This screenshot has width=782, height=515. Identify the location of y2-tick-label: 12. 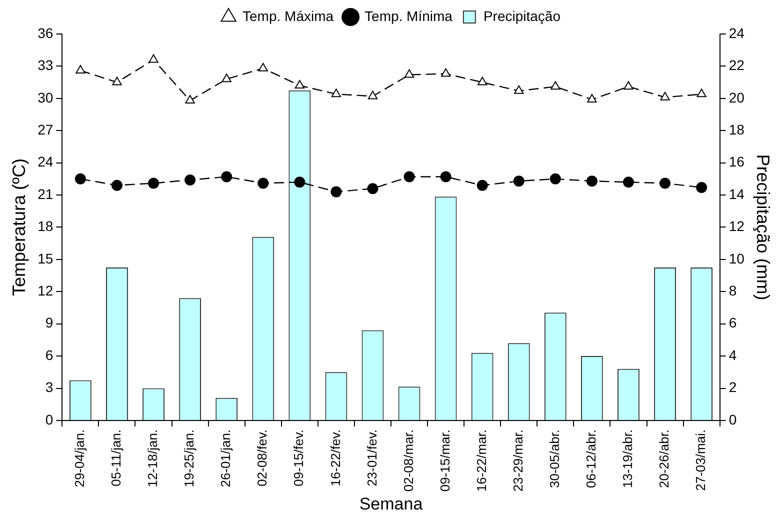
(736, 226).